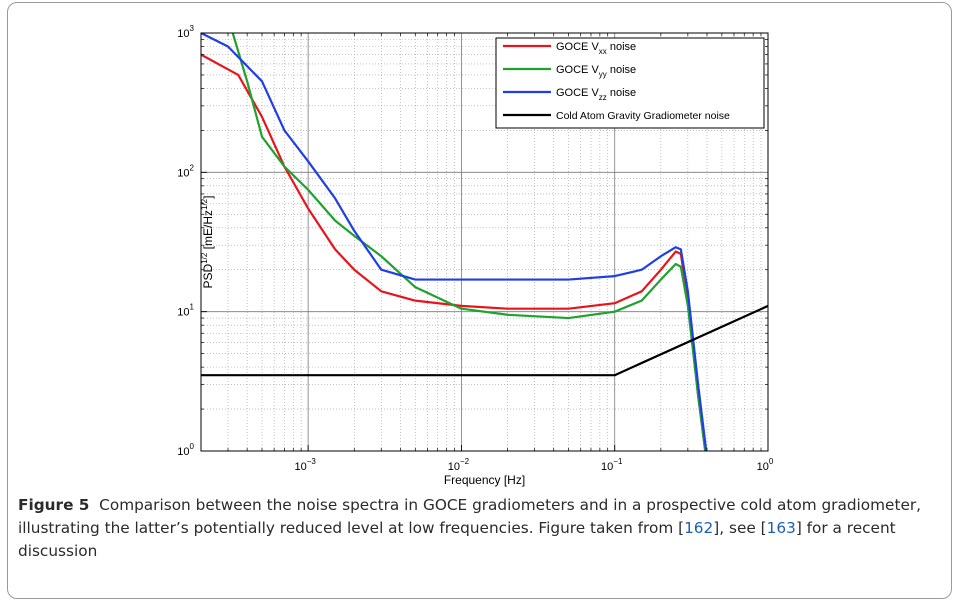 The image size is (957, 610). Describe the element at coordinates (208, 197) in the screenshot. I see `y-axis-label-unit-end: ]` at that location.